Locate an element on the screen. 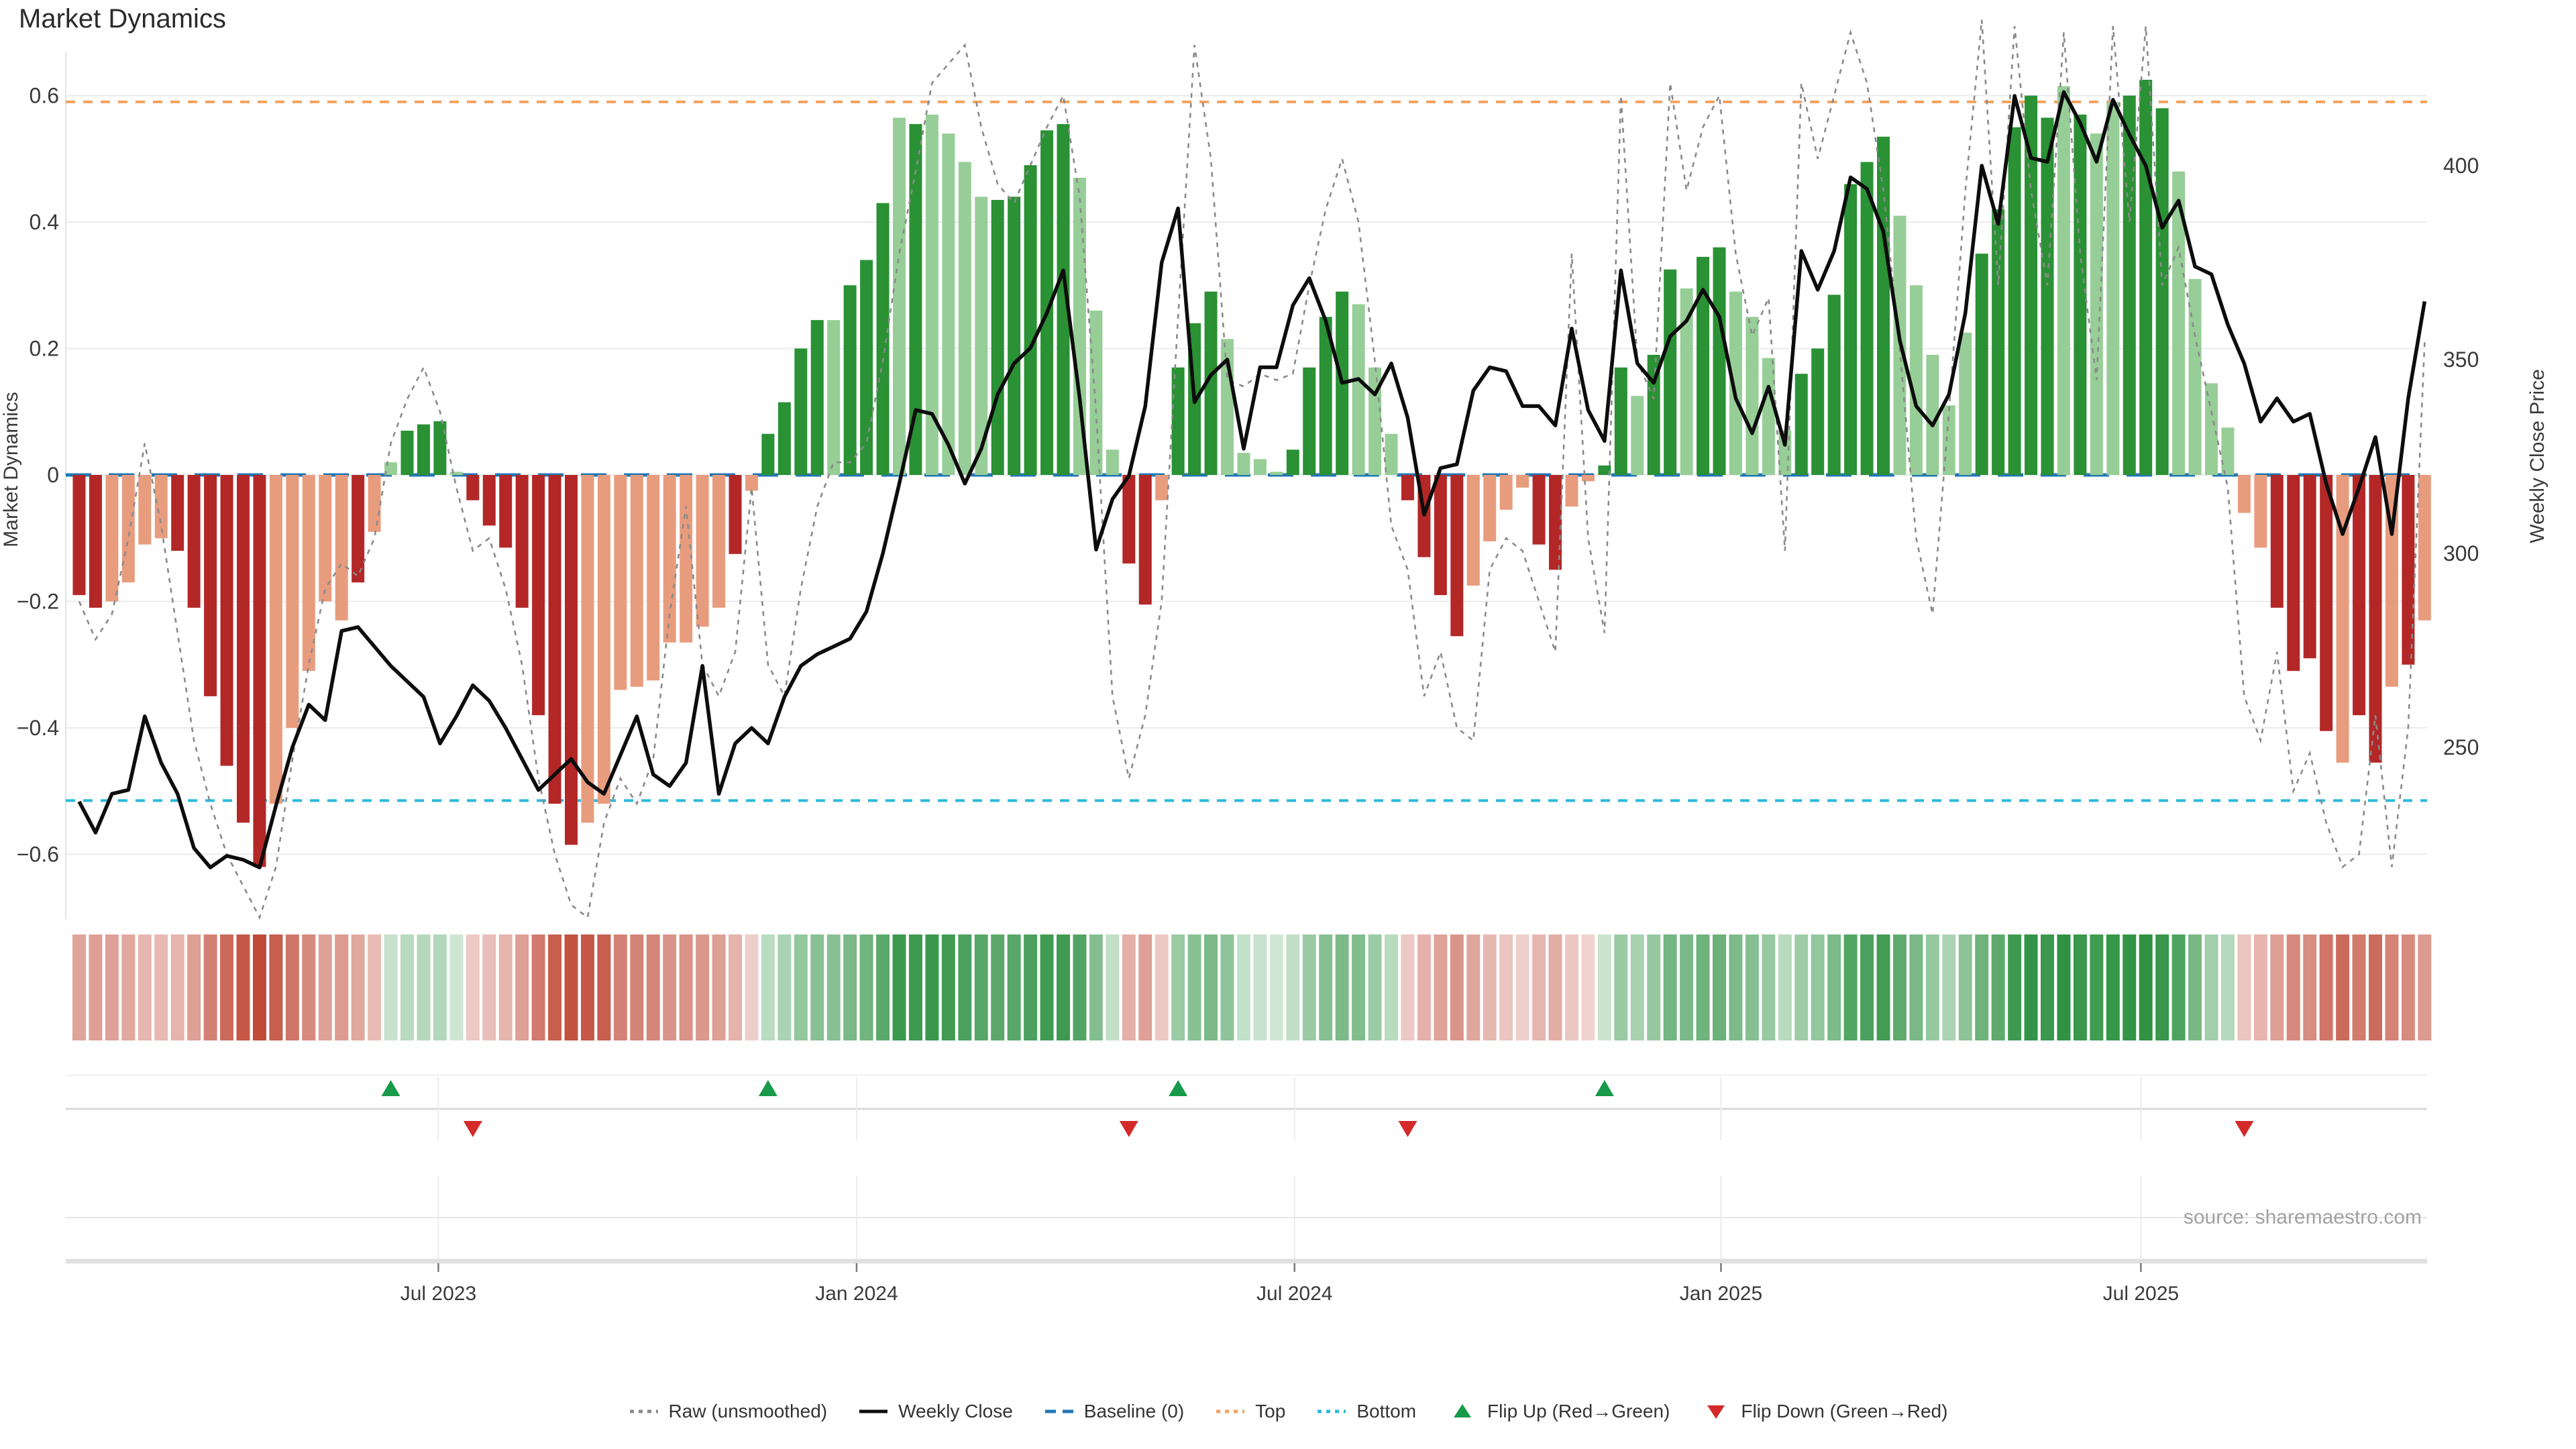  left-tick-label: 0 is located at coordinates (53, 475).